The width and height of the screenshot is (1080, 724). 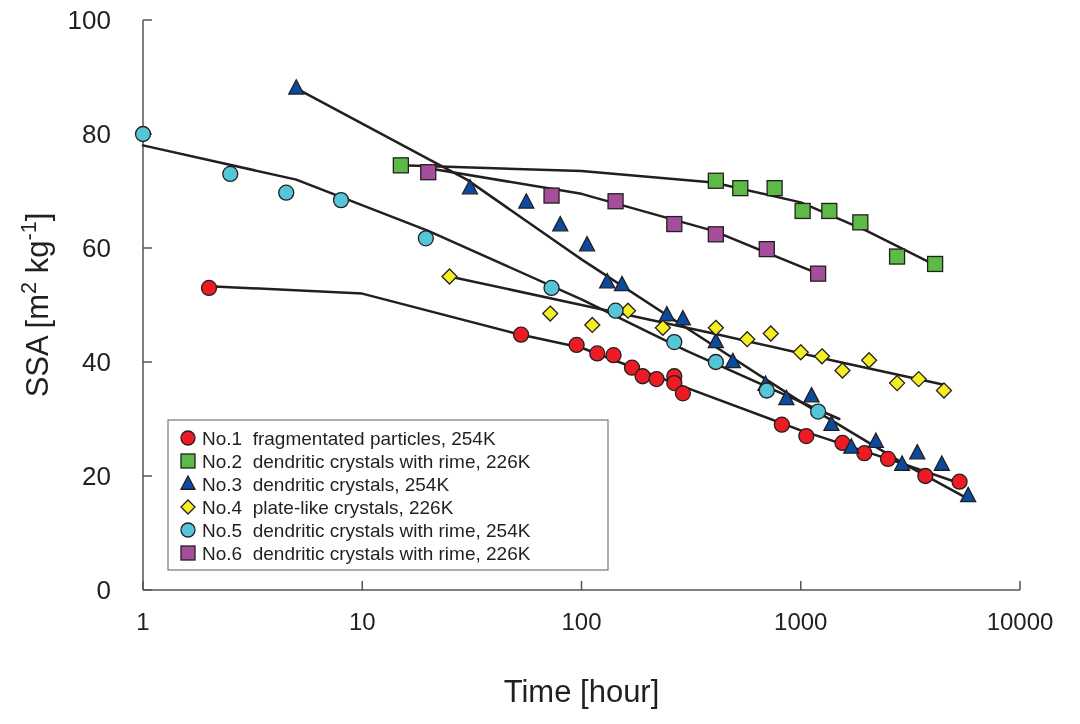 I want to click on y-tick-label: 40, so click(x=96, y=362).